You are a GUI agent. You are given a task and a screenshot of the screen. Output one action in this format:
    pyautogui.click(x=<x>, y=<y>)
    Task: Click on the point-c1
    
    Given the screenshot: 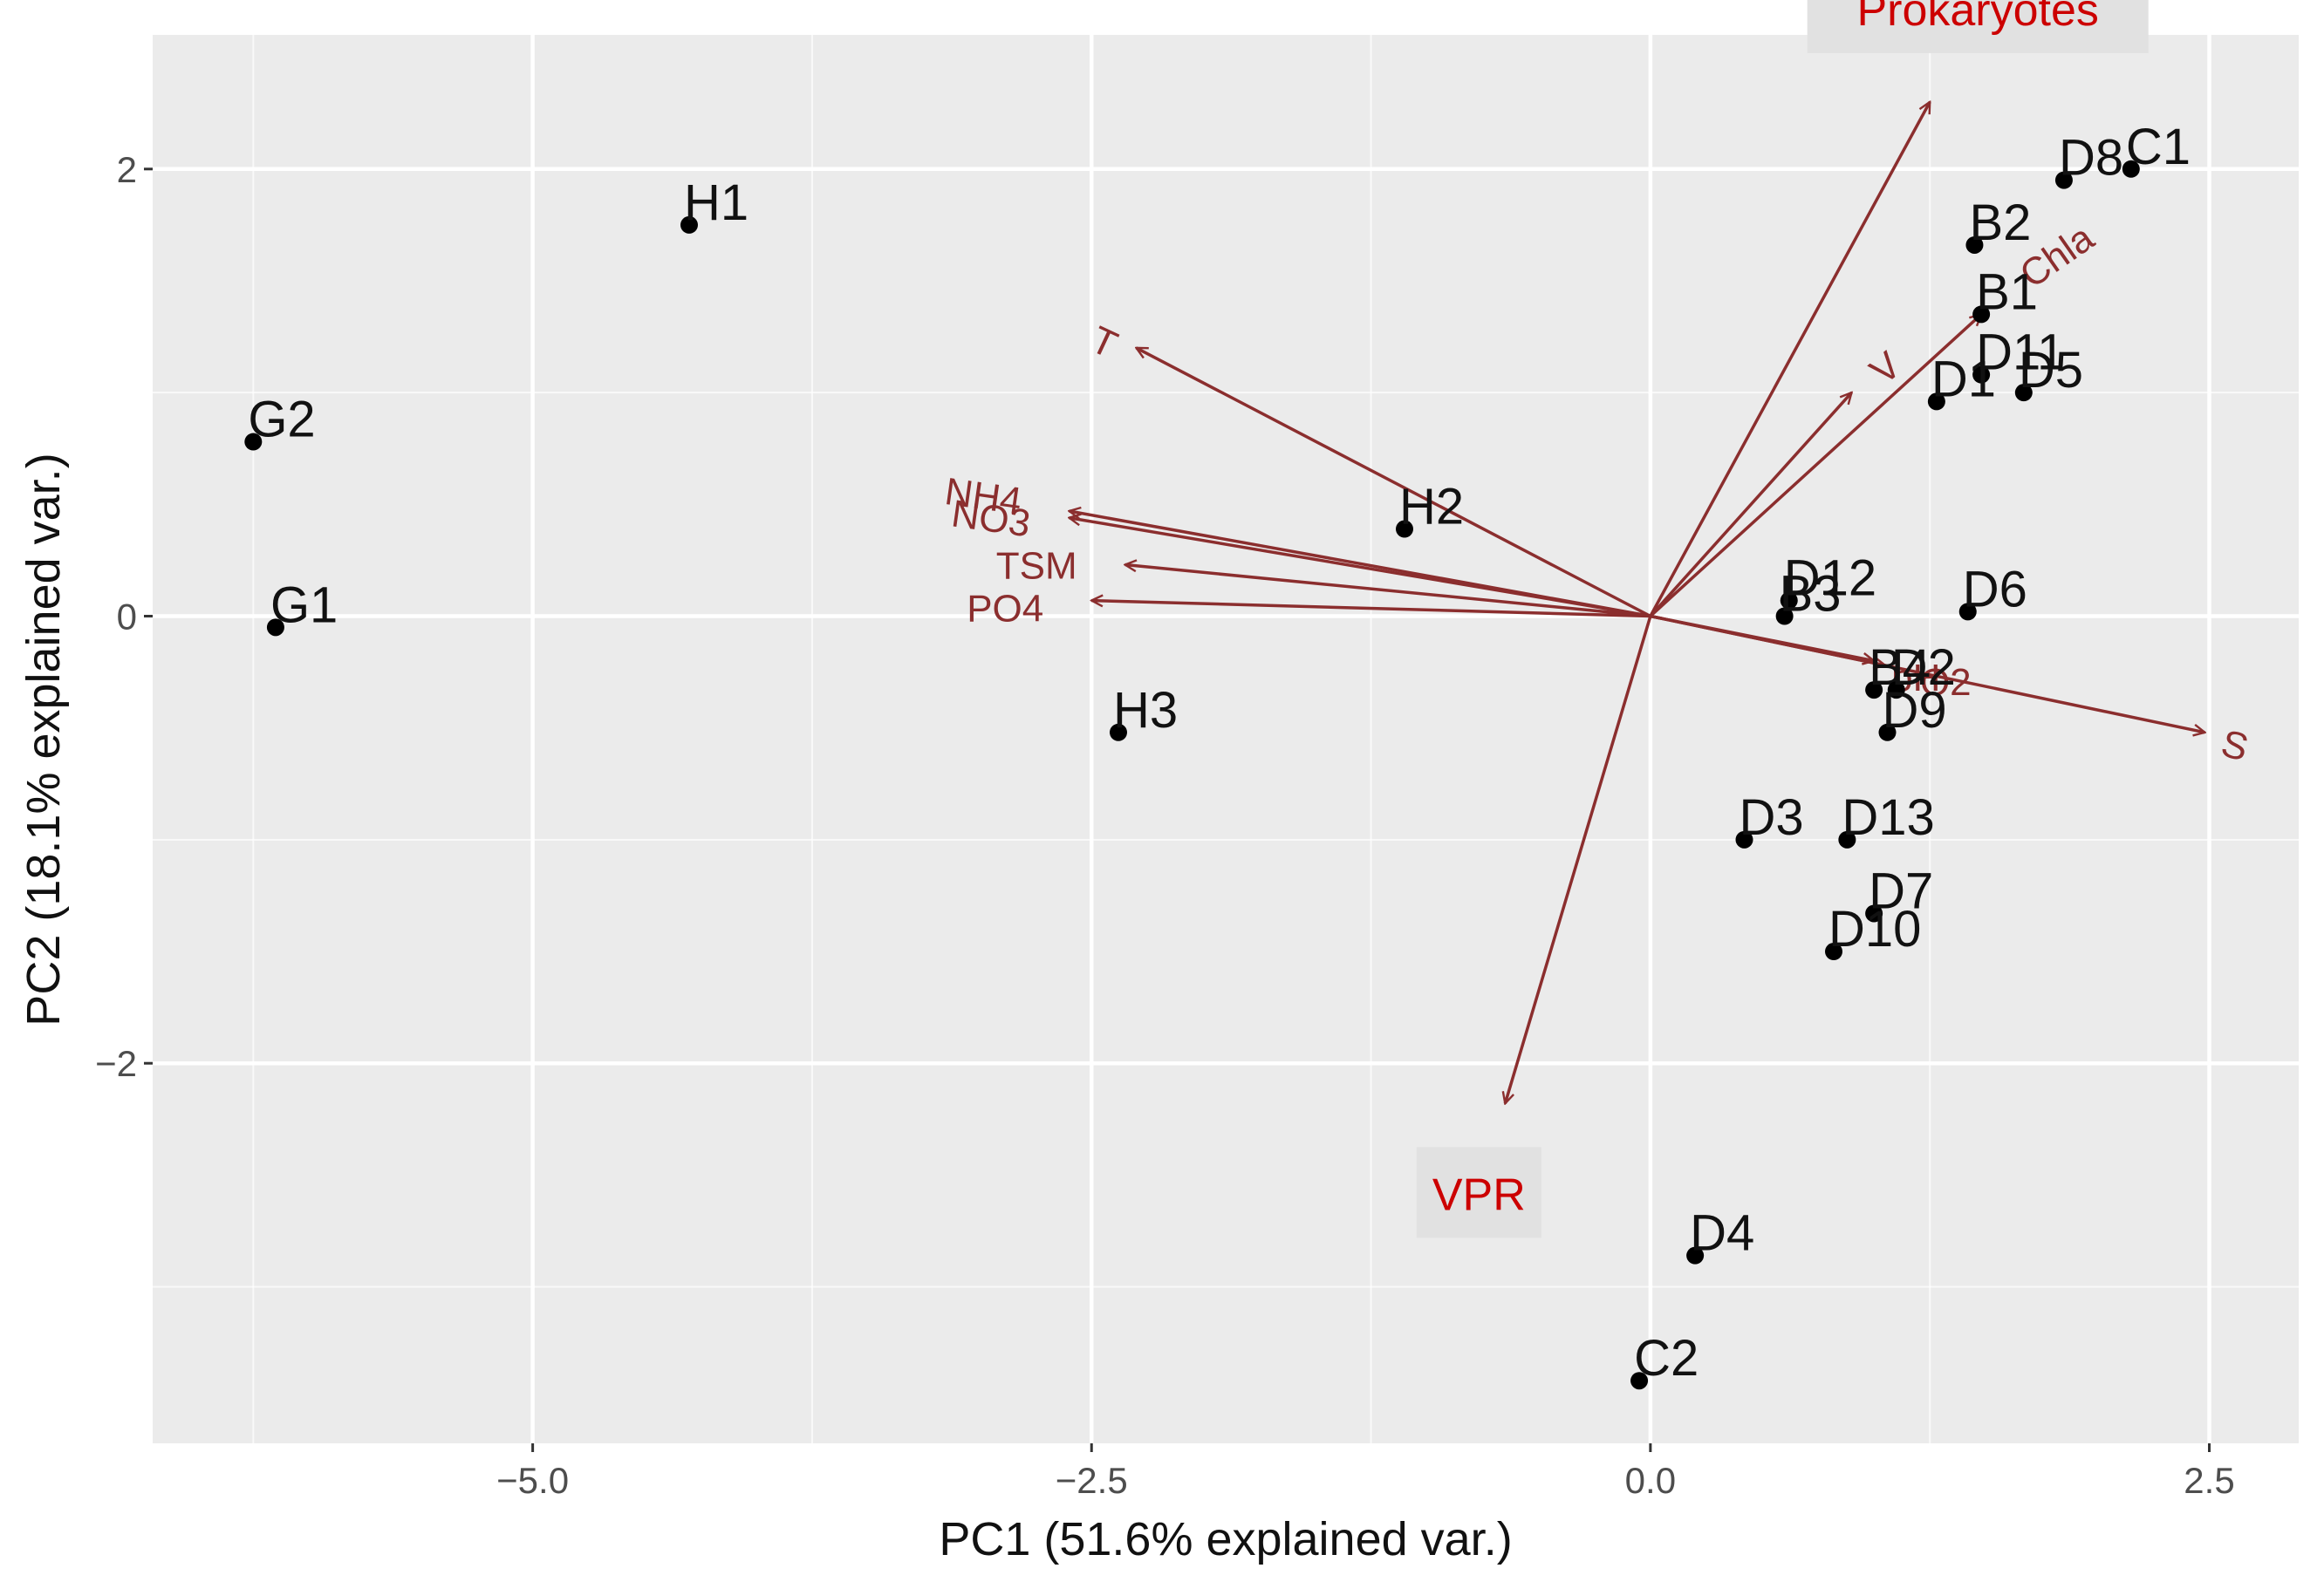 What is the action you would take?
    pyautogui.click(x=2131, y=169)
    